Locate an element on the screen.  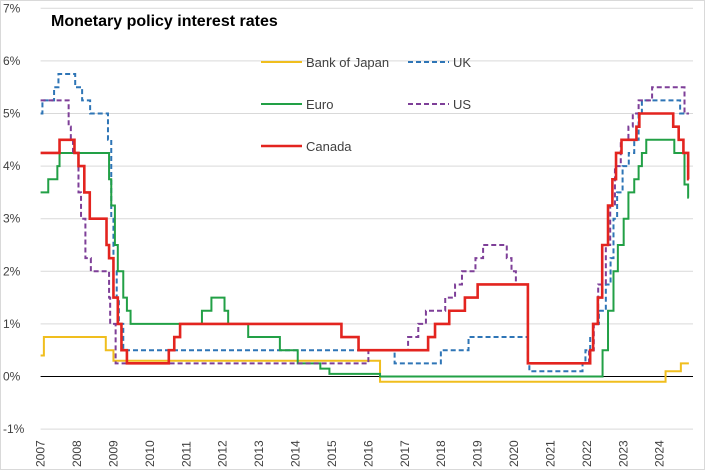
legend-label: UK is located at coordinates (462, 62).